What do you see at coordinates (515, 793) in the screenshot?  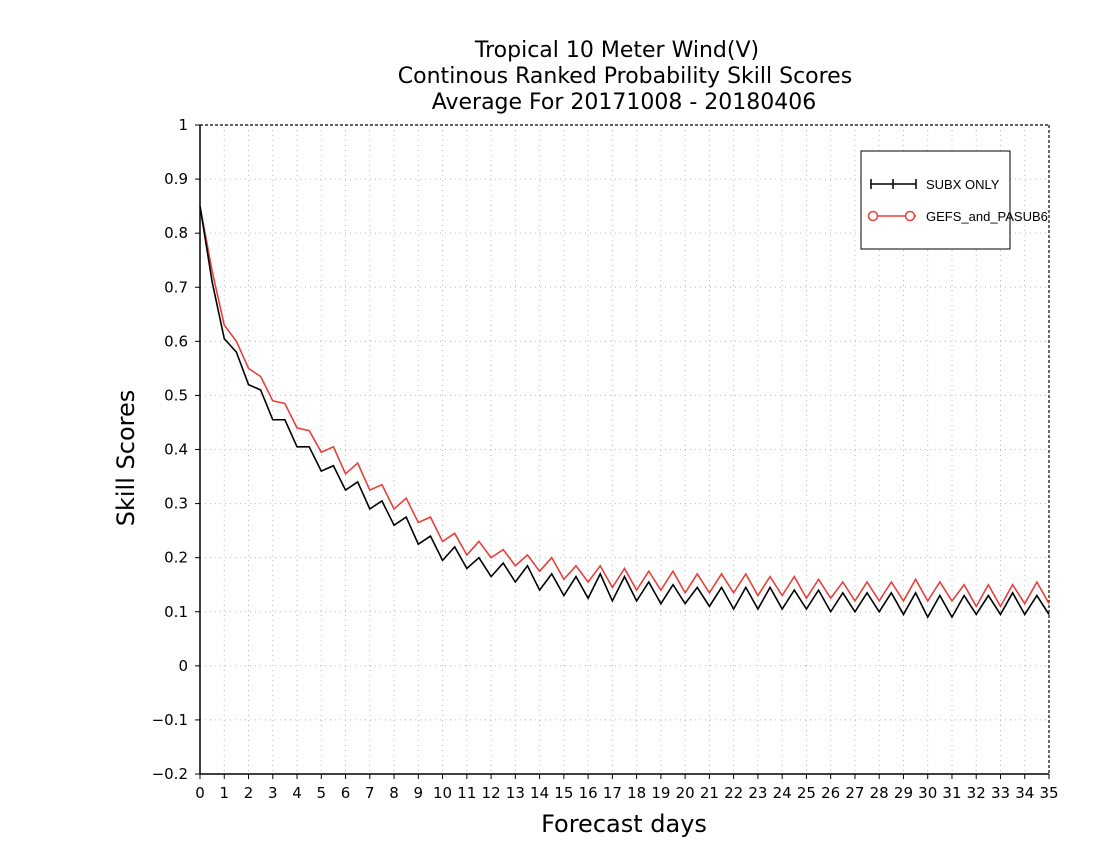 I see `x-tick-label-13: 13` at bounding box center [515, 793].